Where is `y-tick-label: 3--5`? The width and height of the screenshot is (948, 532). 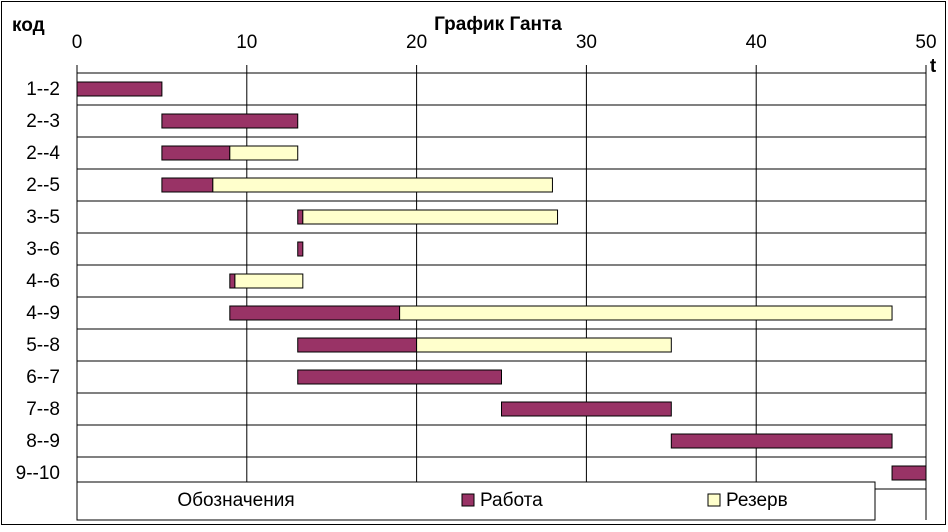 y-tick-label: 3--5 is located at coordinates (43, 217).